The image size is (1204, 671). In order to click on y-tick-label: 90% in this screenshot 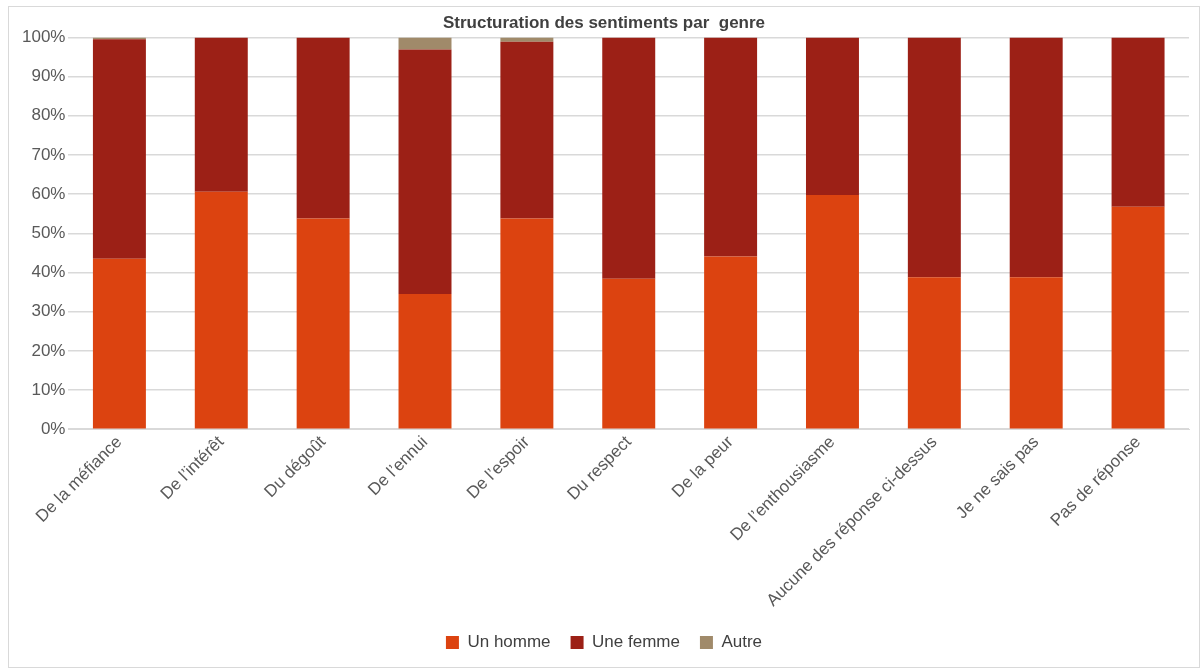, I will do `click(48, 76)`.